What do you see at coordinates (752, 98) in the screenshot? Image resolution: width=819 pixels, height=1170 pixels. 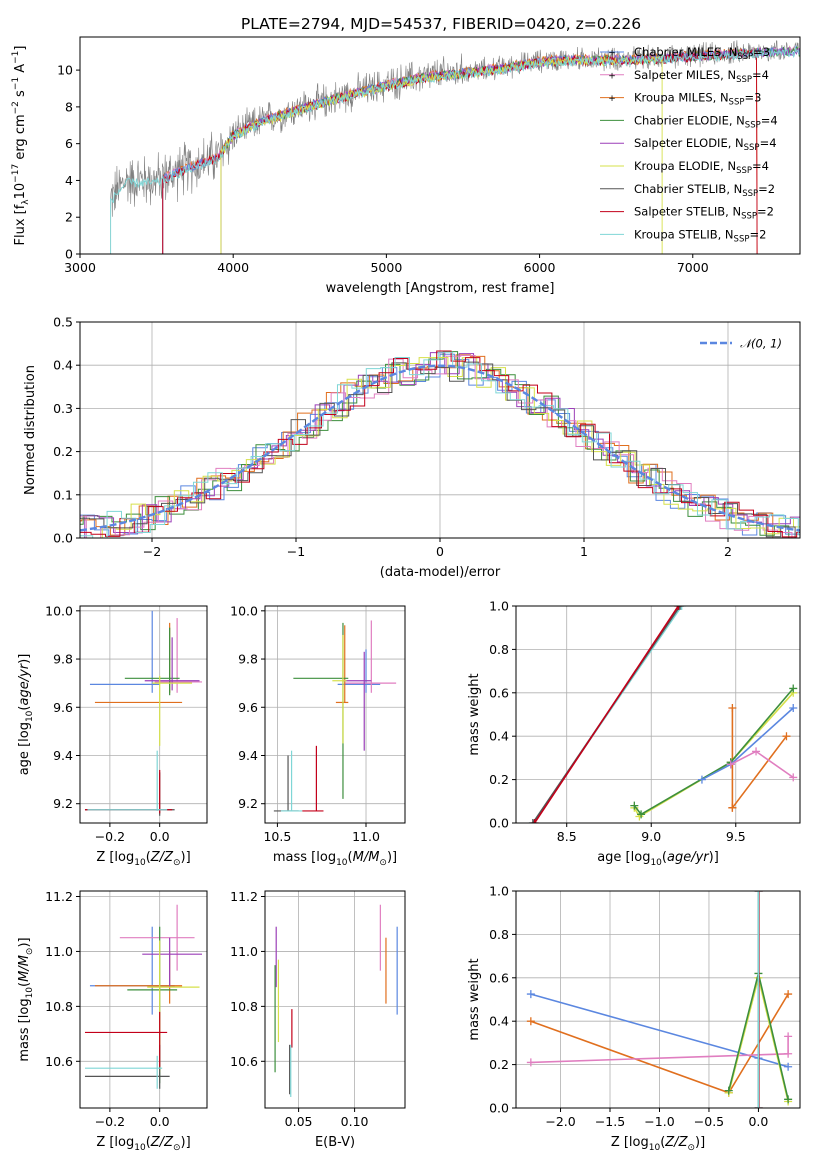 I see `legend-entry-orange-part: =3` at bounding box center [752, 98].